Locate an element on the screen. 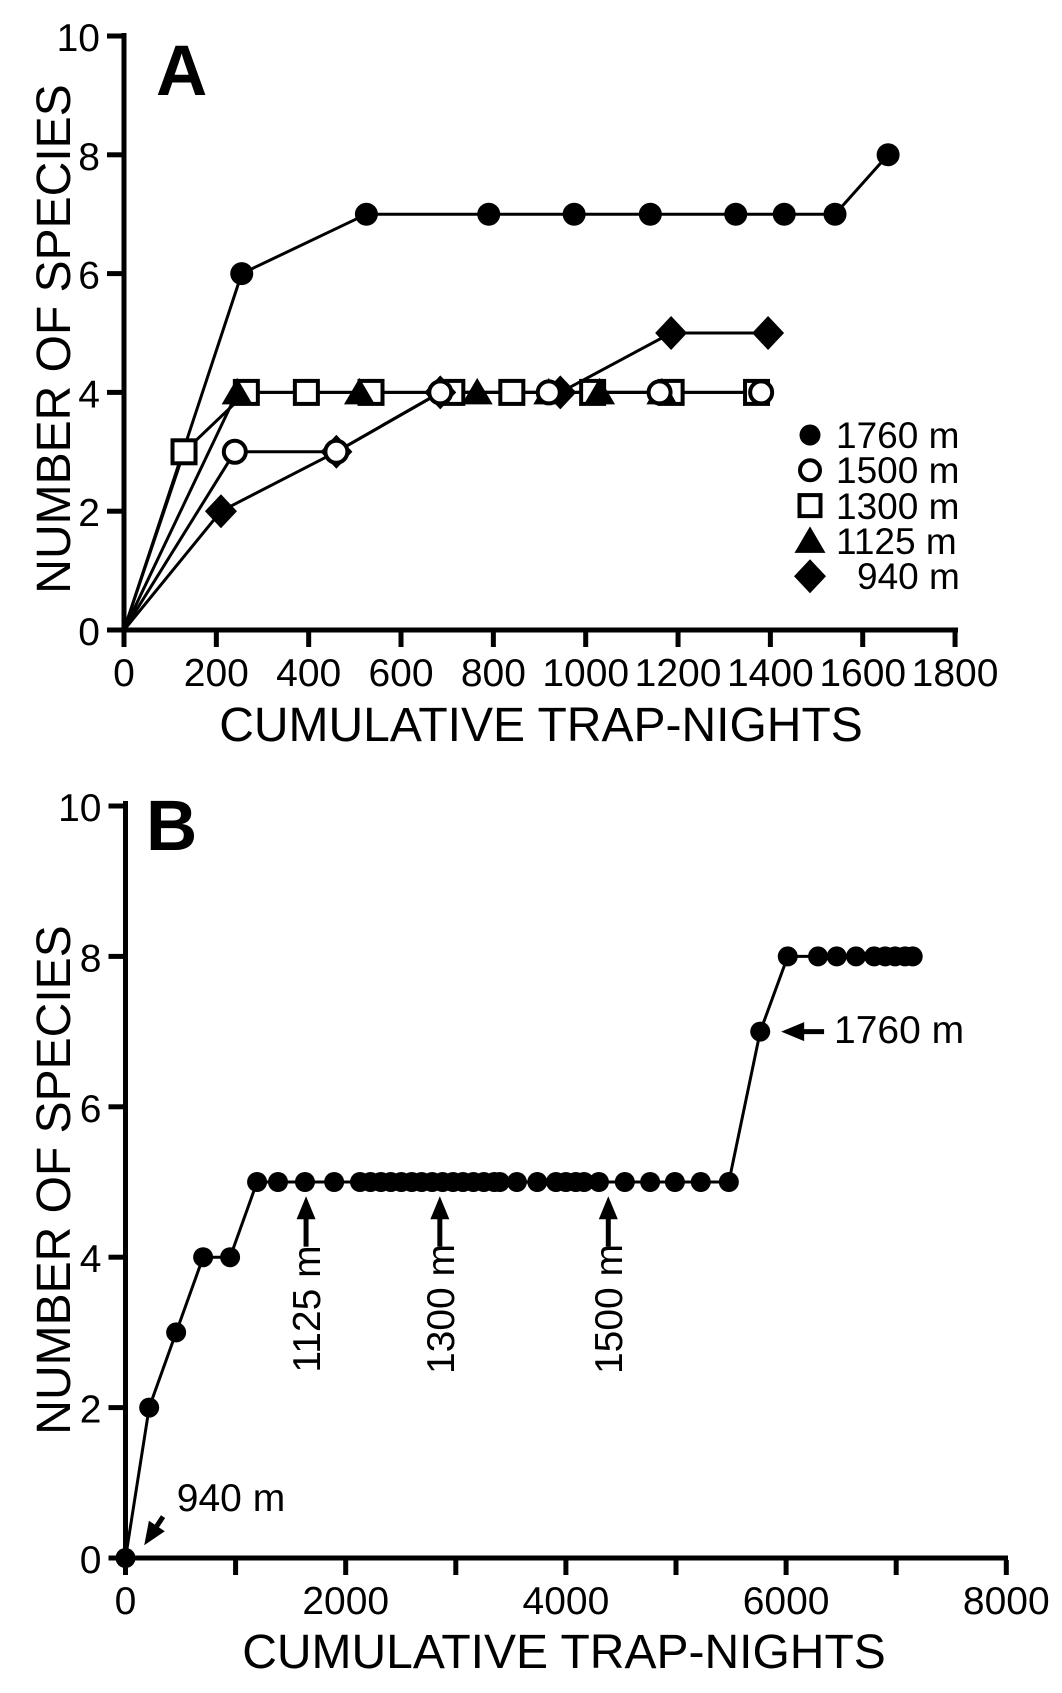 This screenshot has height=1693, width=1062. x-tick-label: 8000 is located at coordinates (1006, 1601).